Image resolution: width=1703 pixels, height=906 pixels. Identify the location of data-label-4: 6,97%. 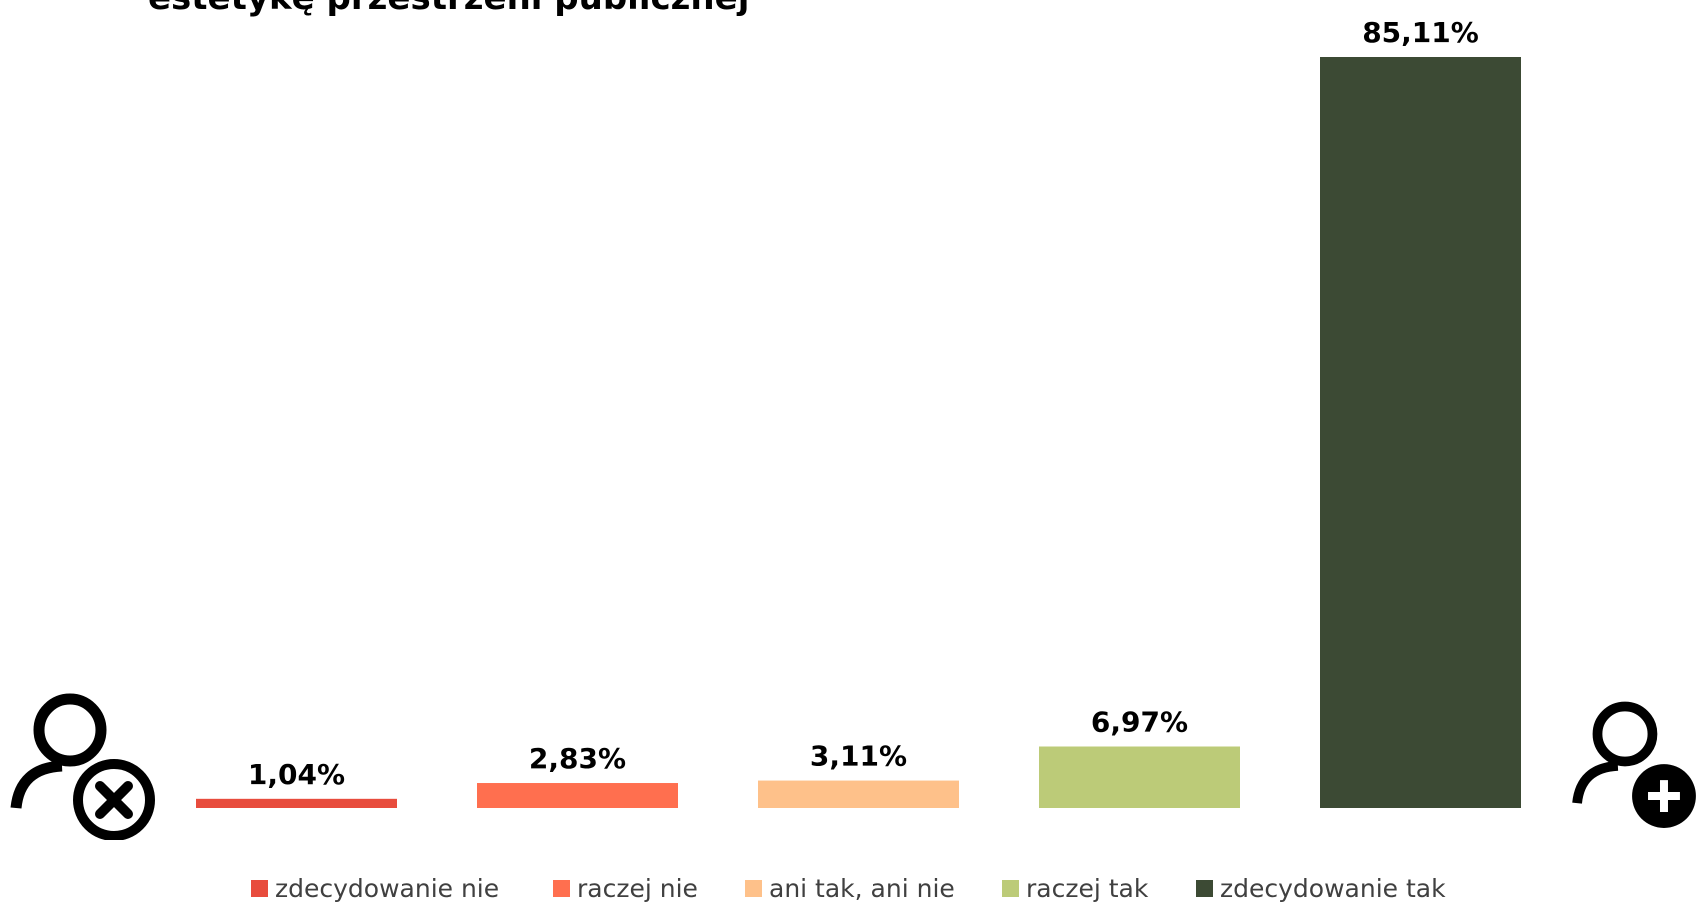
(1139, 721).